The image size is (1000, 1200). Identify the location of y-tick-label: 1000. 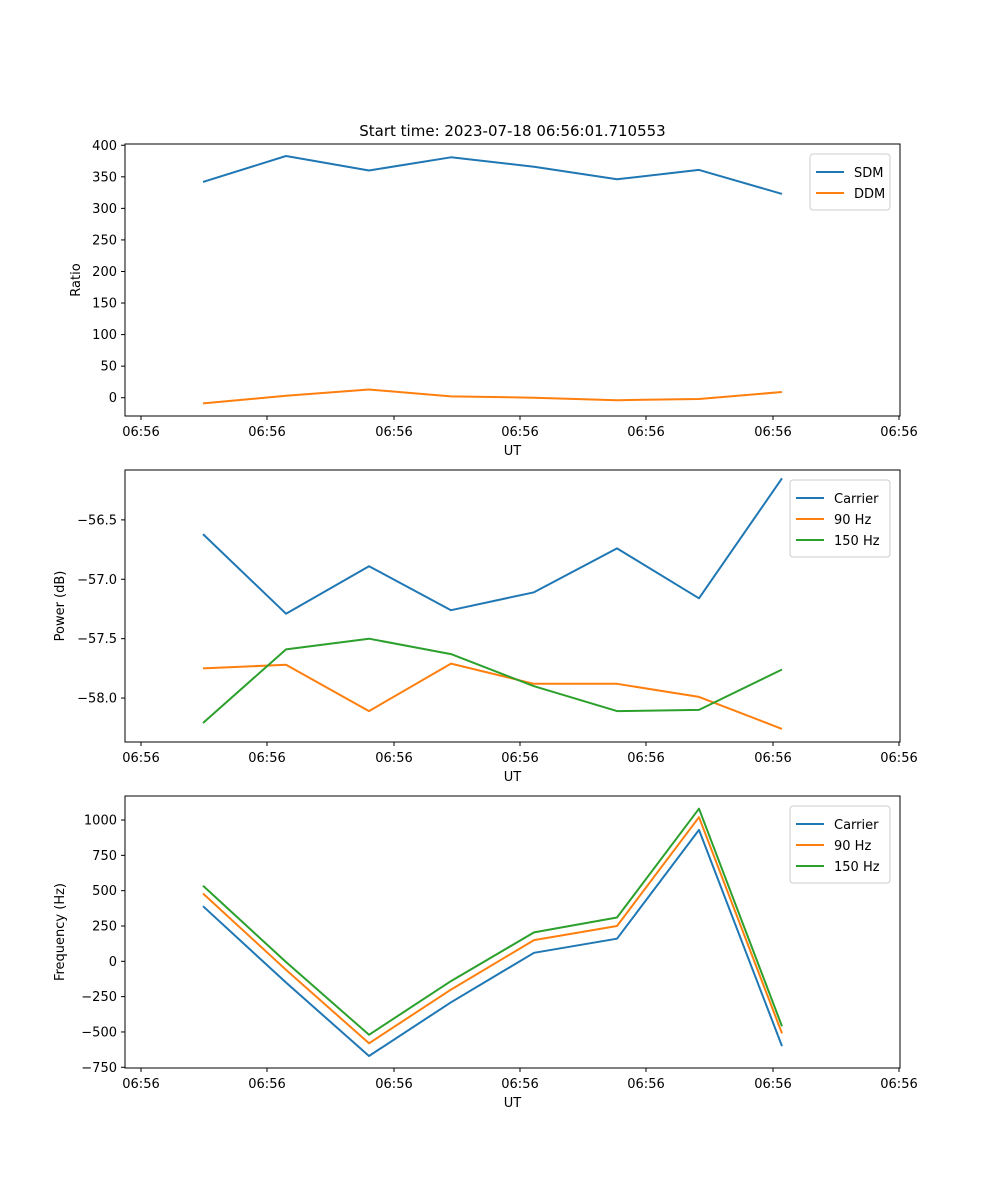
(100, 821).